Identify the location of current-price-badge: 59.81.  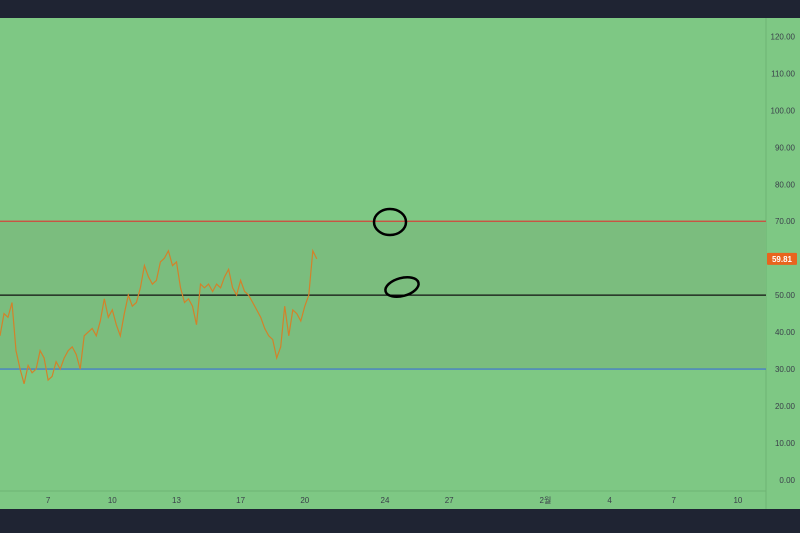
(782, 258).